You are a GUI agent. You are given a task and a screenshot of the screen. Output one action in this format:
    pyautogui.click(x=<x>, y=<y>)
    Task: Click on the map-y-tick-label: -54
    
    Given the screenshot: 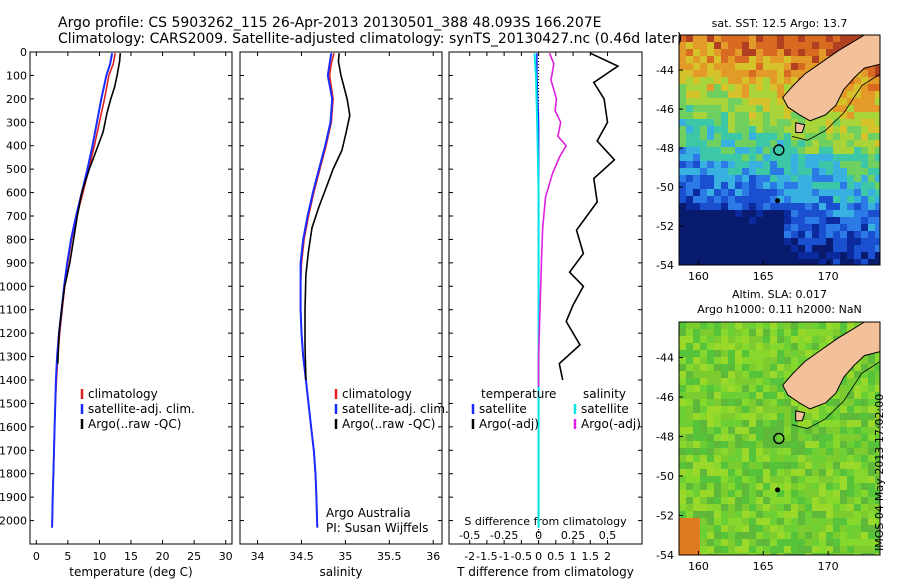 What is the action you would take?
    pyautogui.click(x=665, y=265)
    